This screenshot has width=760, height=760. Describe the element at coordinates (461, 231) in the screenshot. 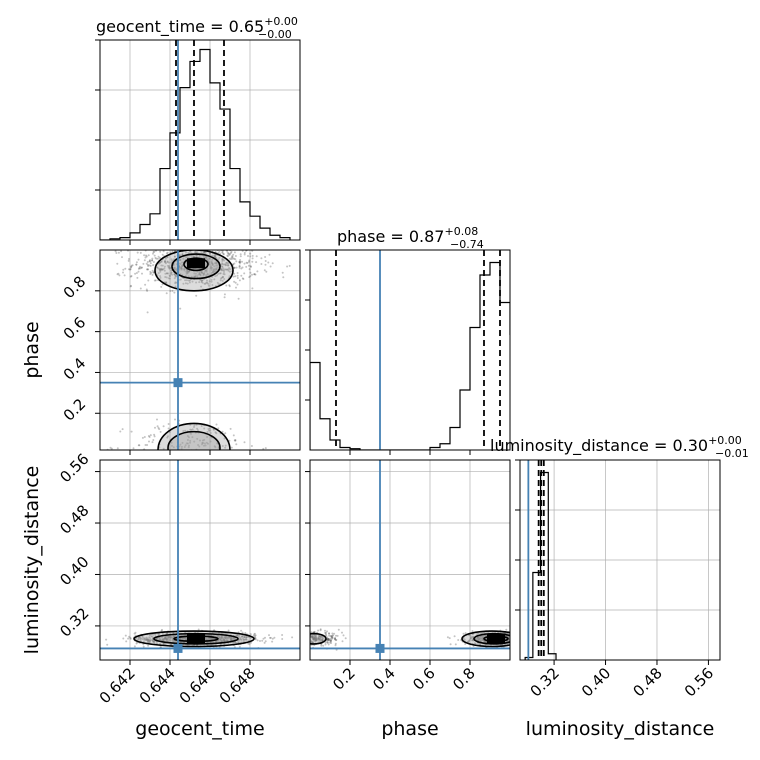

I see `title-phase-sup: +0.08` at that location.